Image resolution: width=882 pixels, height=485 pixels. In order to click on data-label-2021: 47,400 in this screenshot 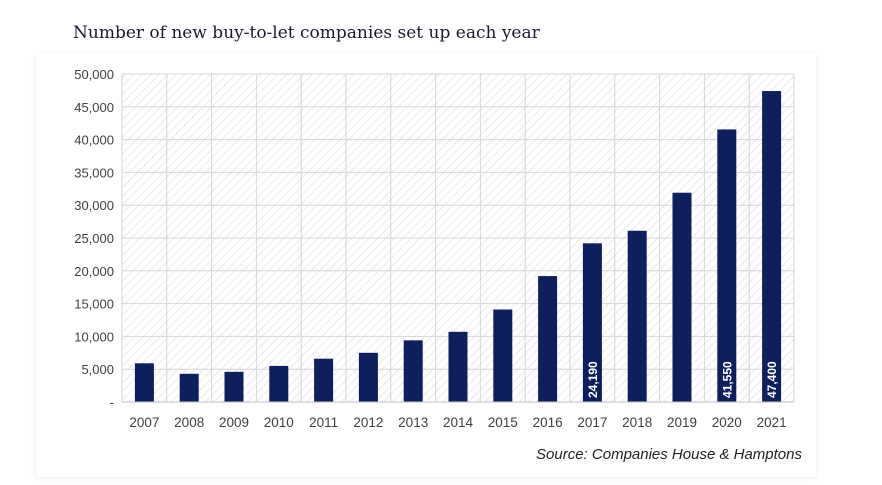, I will do `click(772, 379)`.